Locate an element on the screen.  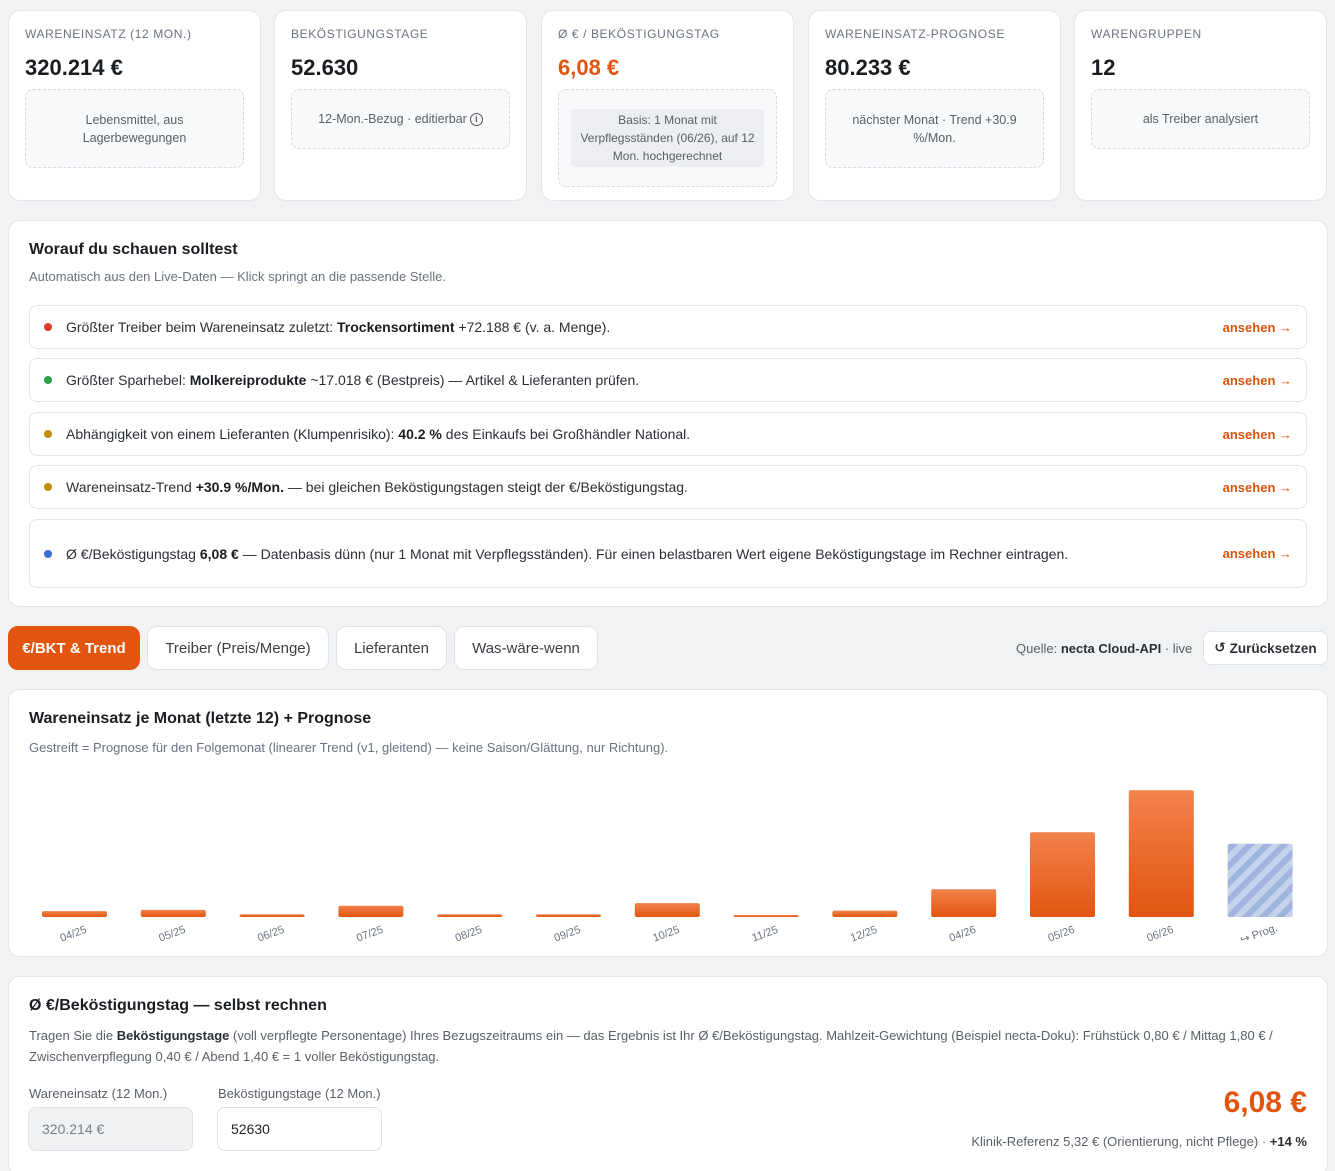
reset-label: Zurücksetzen is located at coordinates (1273, 648).